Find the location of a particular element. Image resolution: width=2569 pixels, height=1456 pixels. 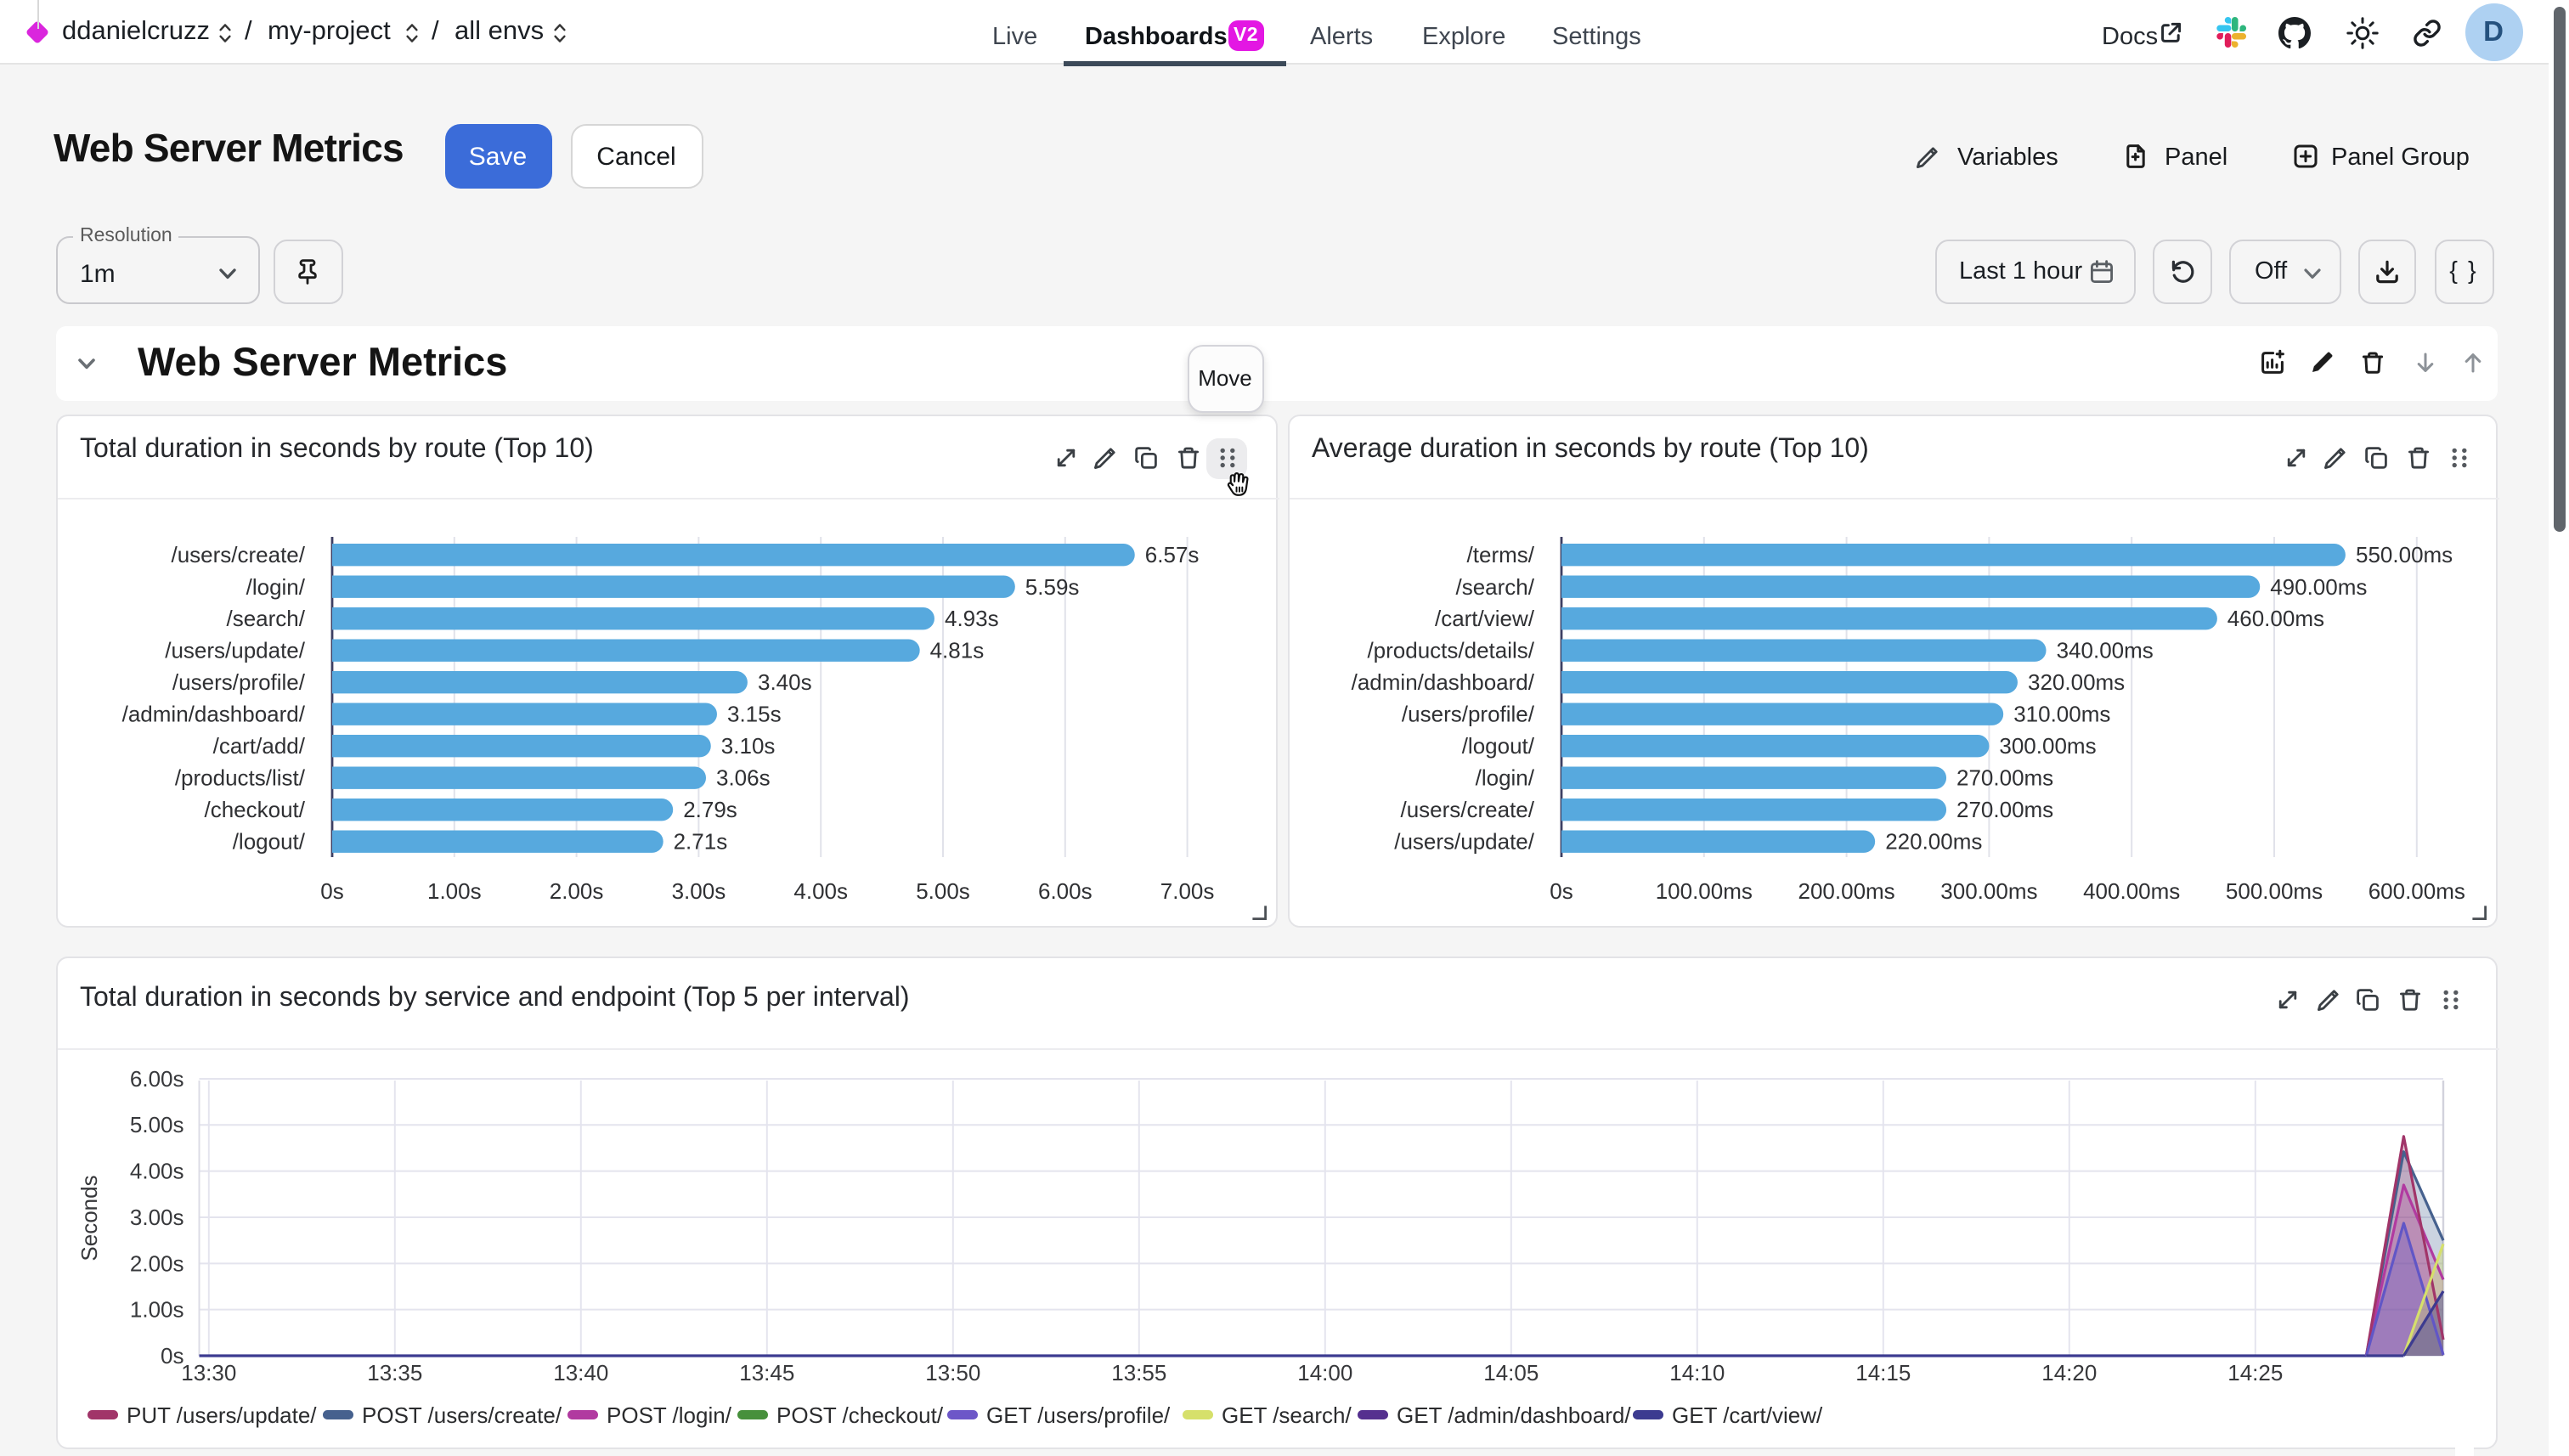

svg-text: GET /admin/dashboard/ is located at coordinates (1513, 1415).